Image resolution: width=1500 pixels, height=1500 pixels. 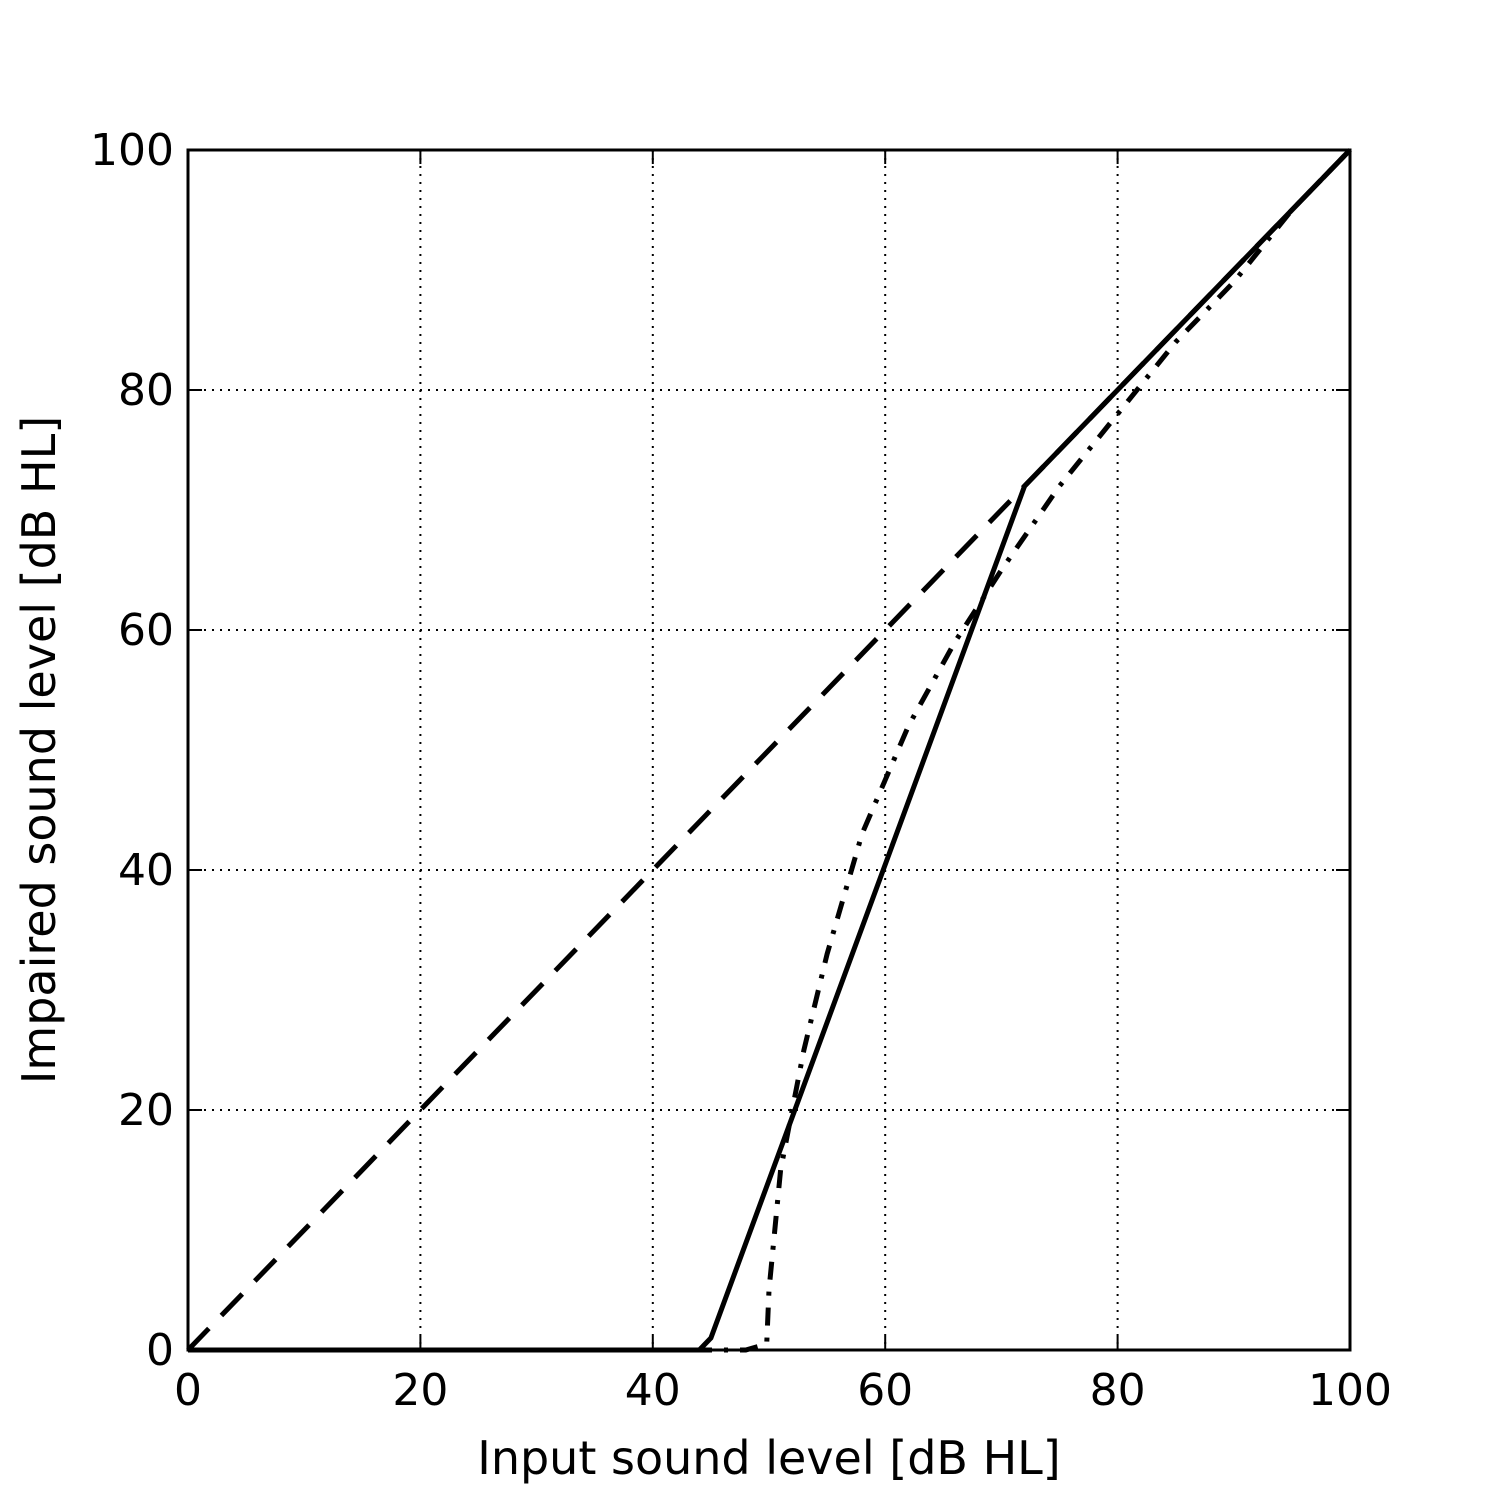 I want to click on x-axis-label: Input sound level [dB HL], so click(x=768, y=1458).